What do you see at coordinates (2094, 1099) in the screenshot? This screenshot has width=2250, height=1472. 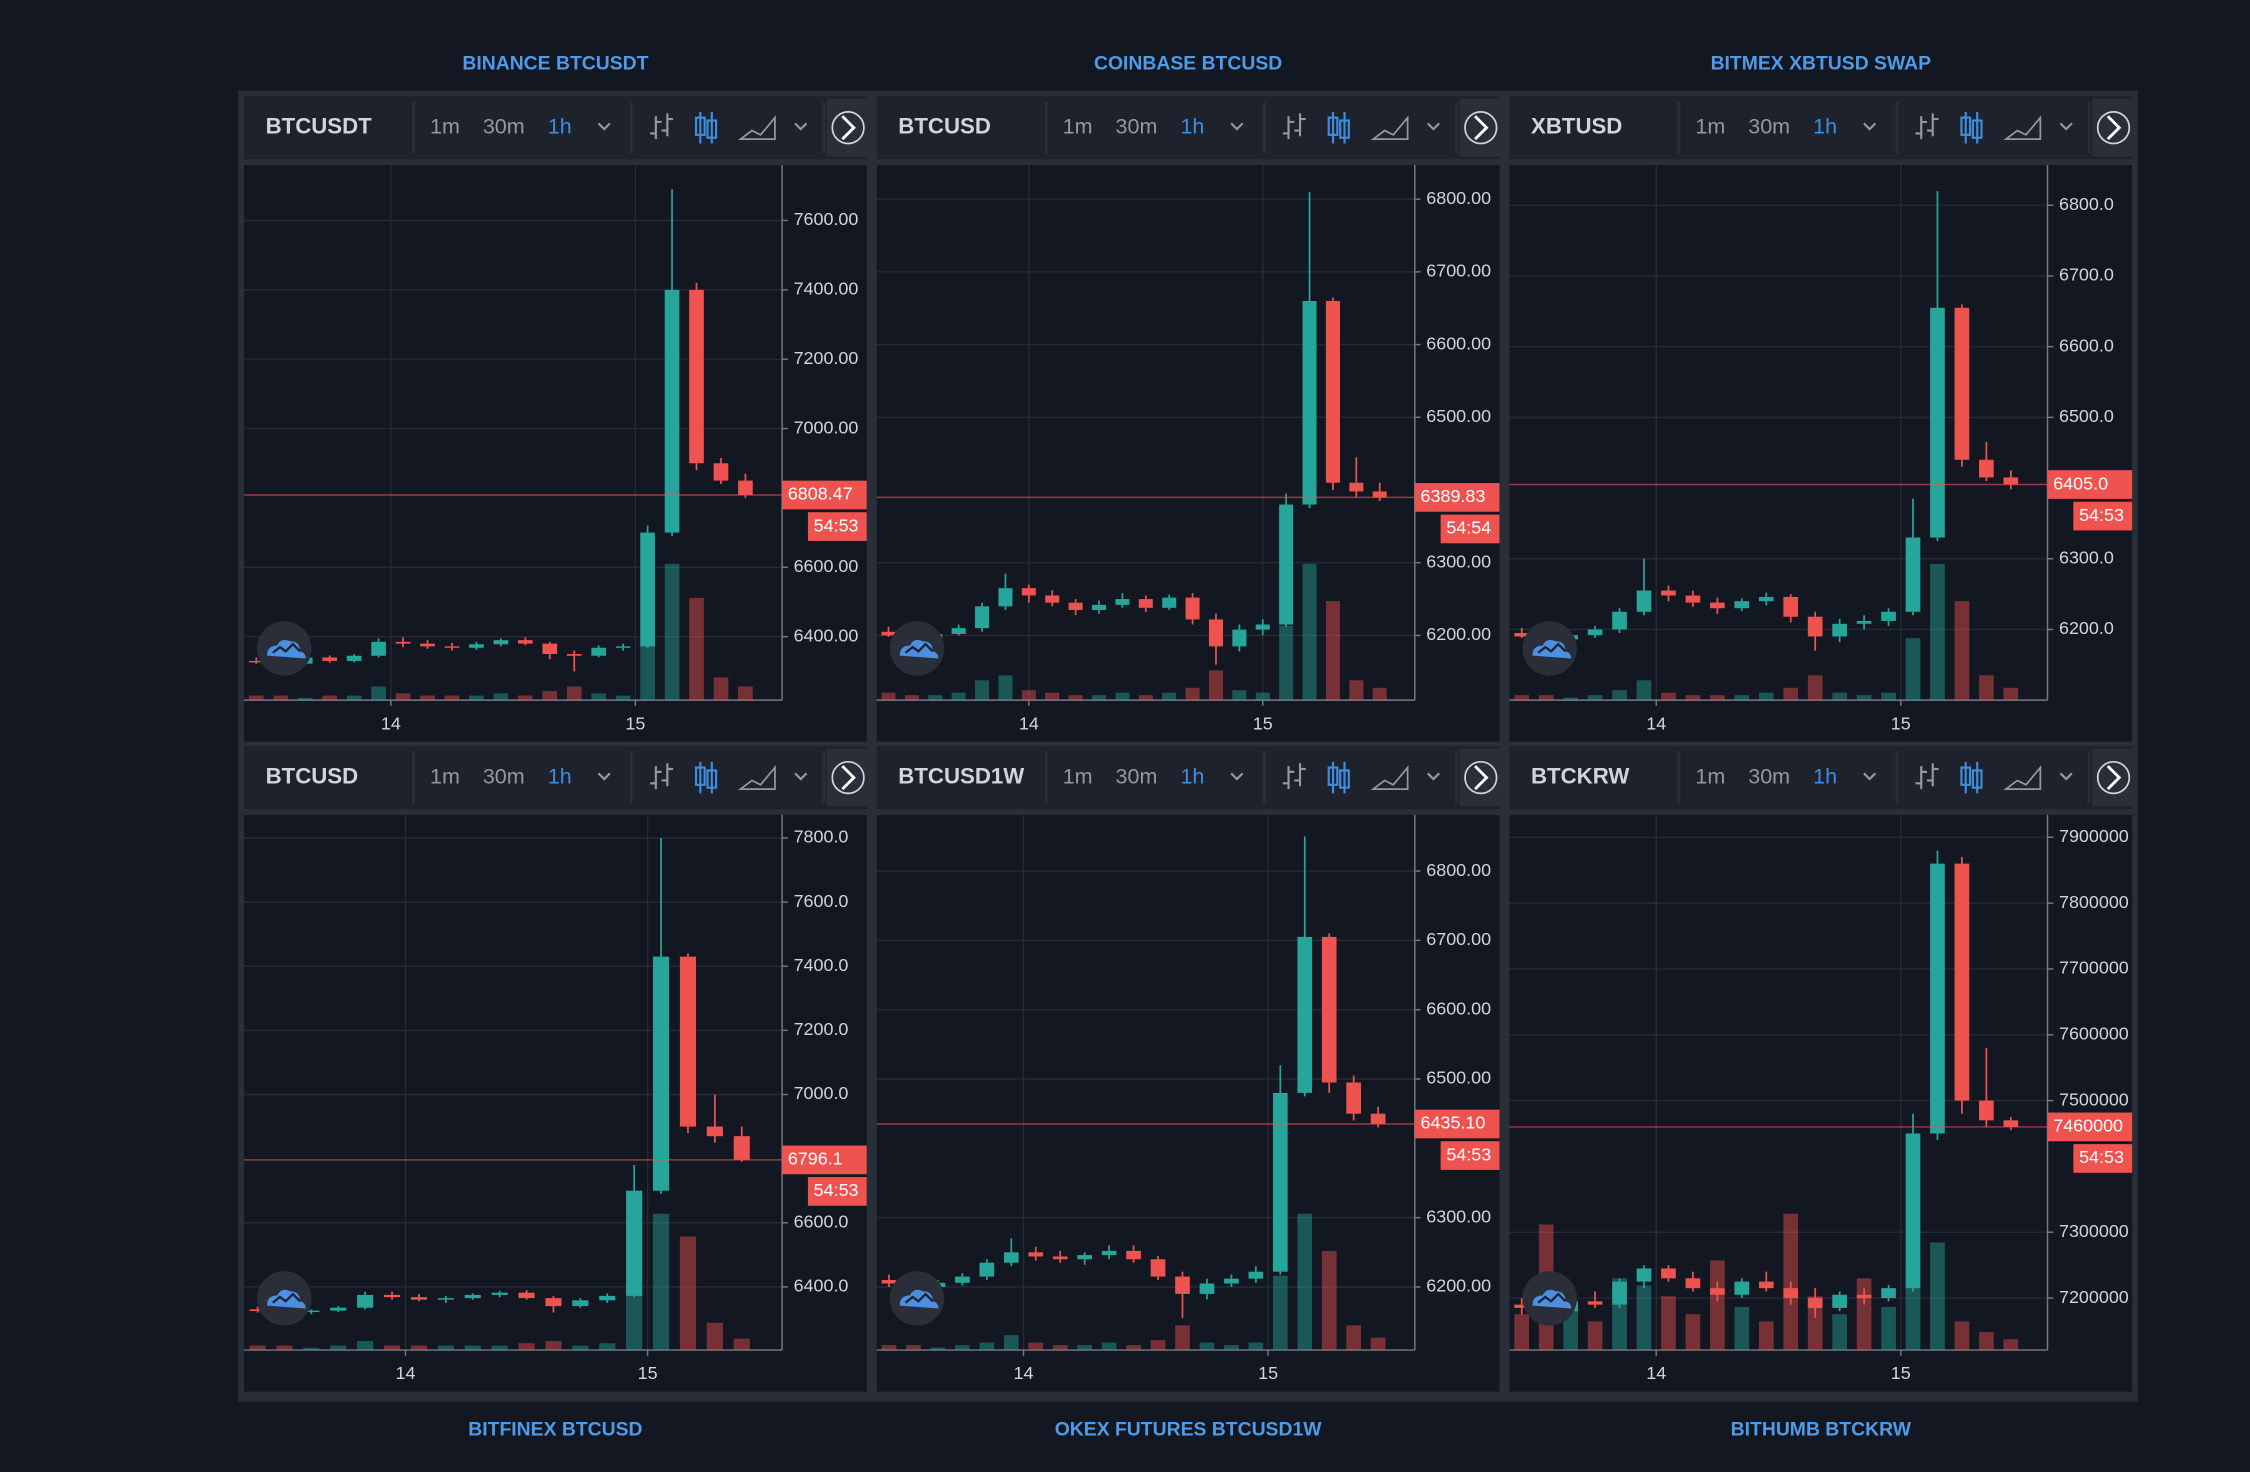 I see `y-tick-label: 7500000` at bounding box center [2094, 1099].